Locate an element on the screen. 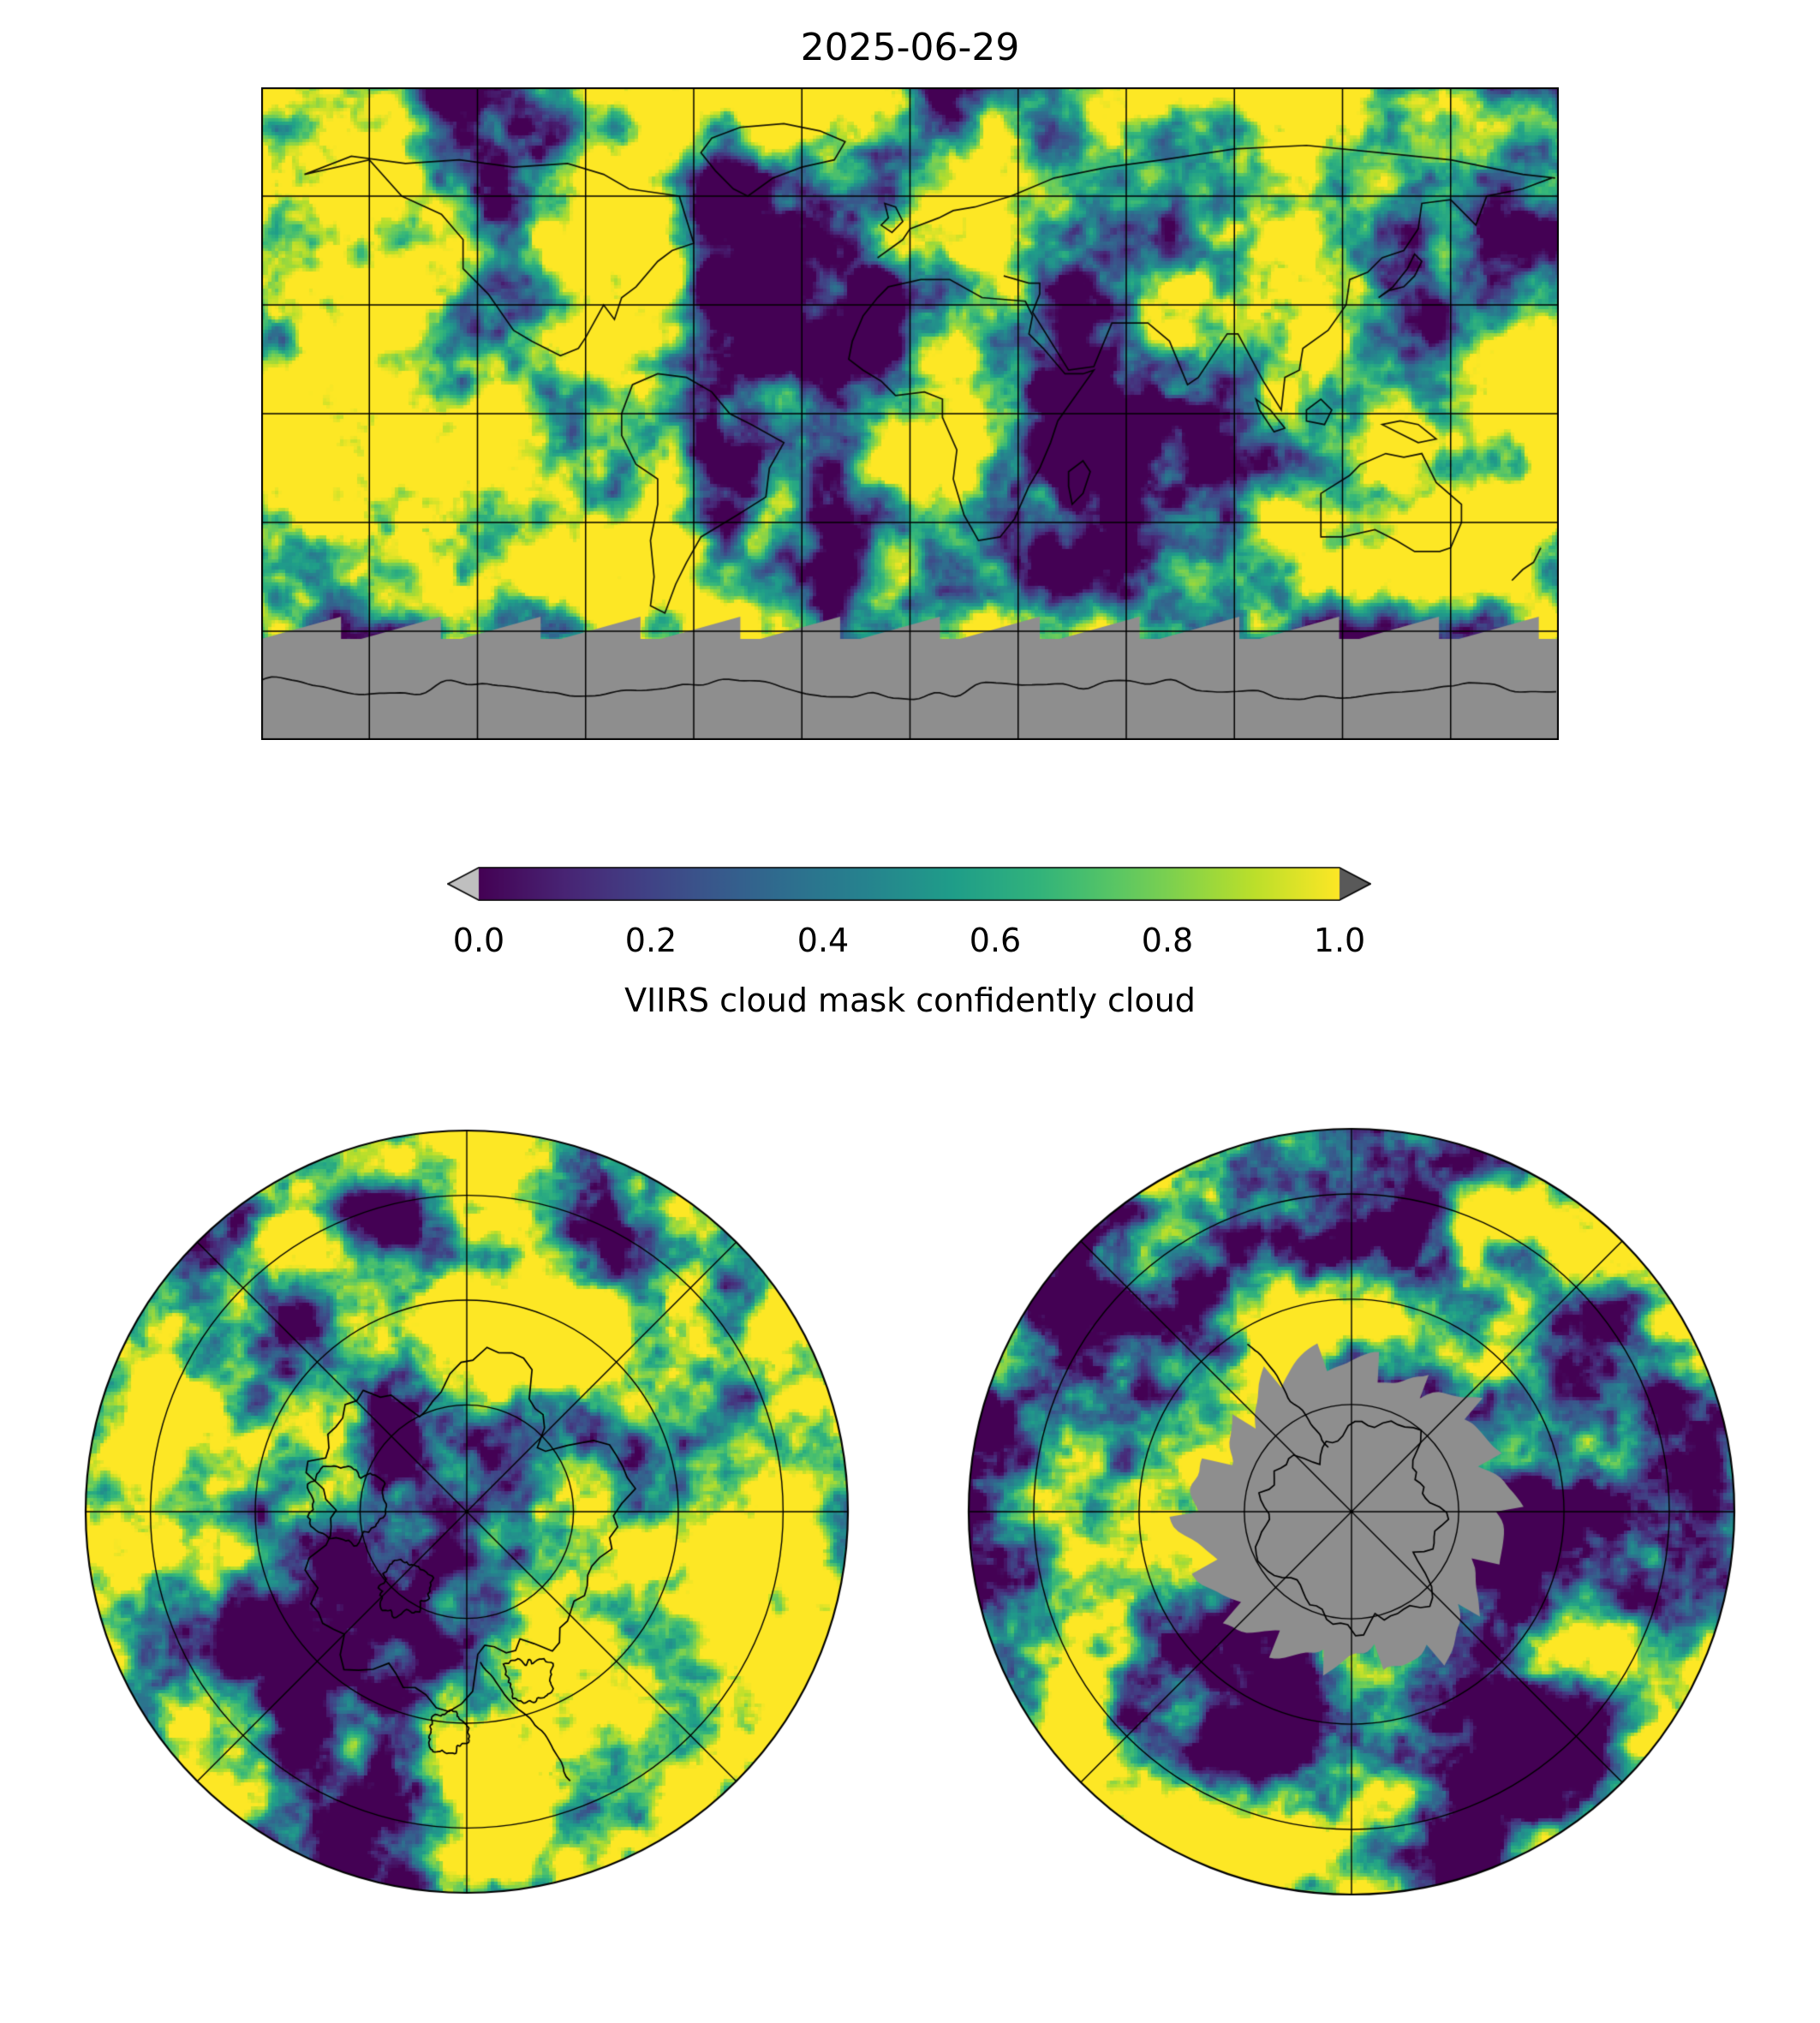  colorbar-tick-labels: 0.0 0.2 0.4 0.6 0.8 1.0 is located at coordinates (909, 941).